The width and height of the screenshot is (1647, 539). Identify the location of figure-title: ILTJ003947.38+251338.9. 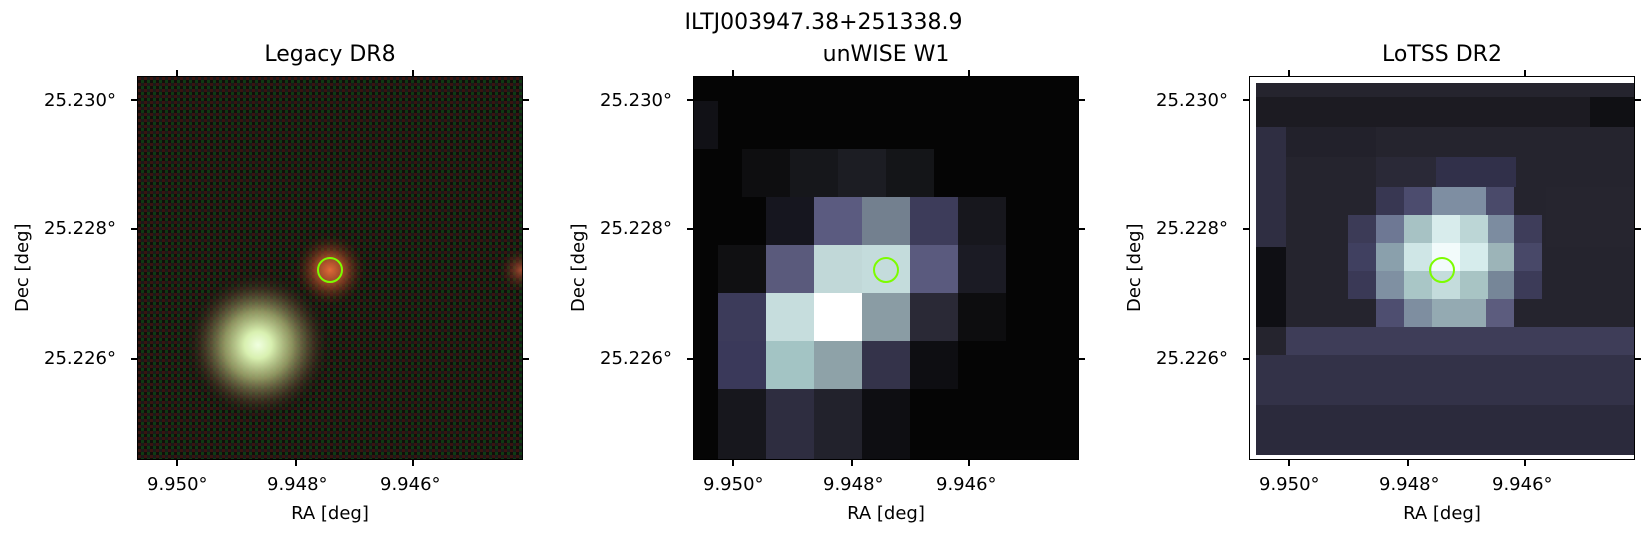
(823, 22).